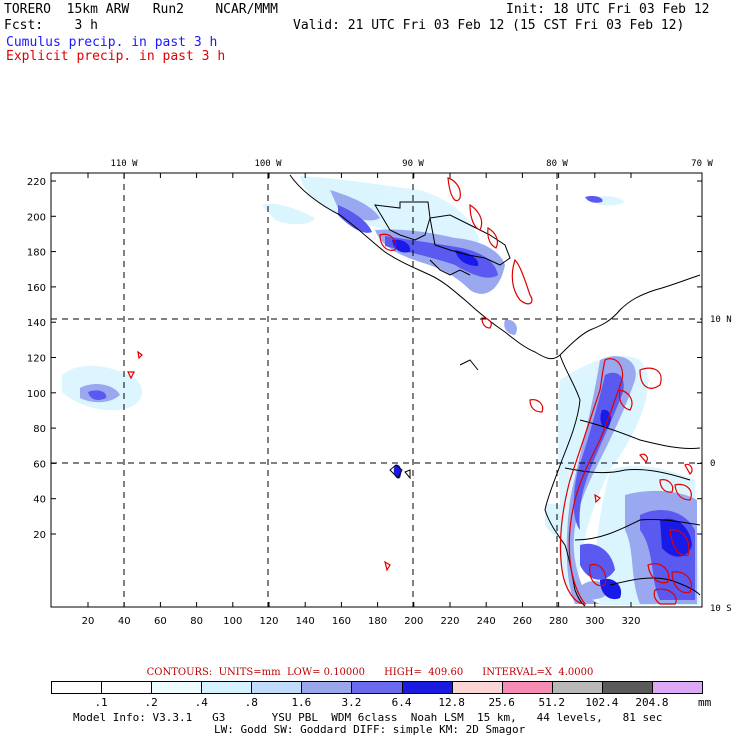 The width and height of the screenshot is (740, 740). What do you see at coordinates (721, 464) in the screenshot?
I see `latitude-labels: 10 N 0 10 S` at bounding box center [721, 464].